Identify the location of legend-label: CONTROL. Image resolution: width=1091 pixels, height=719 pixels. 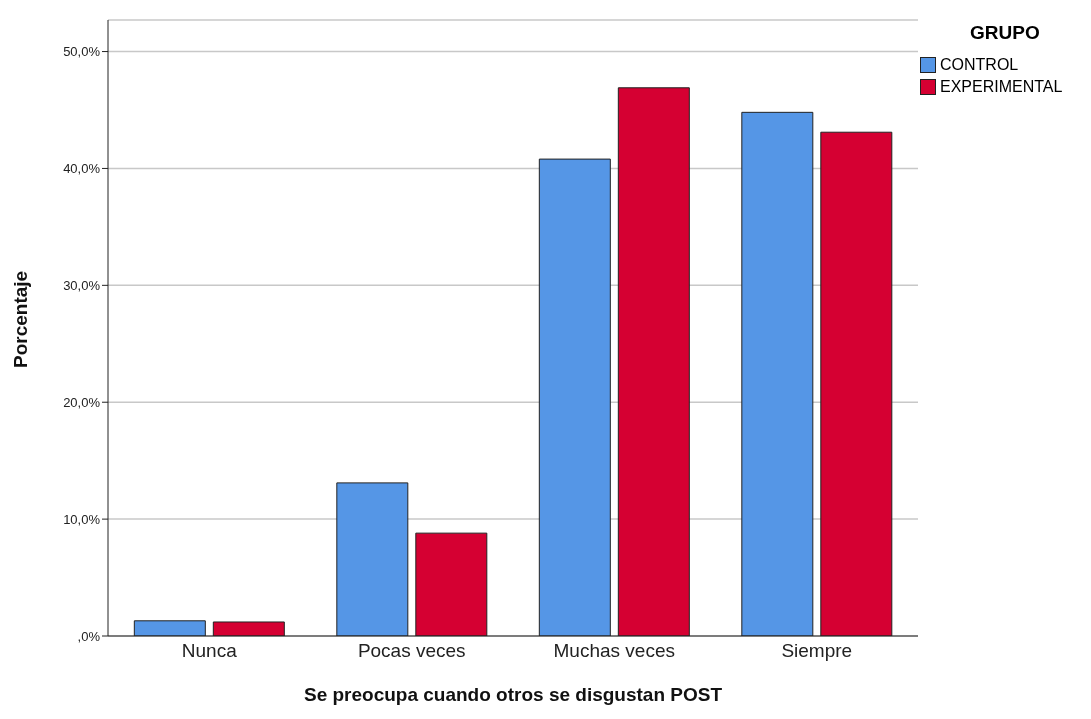
(979, 65).